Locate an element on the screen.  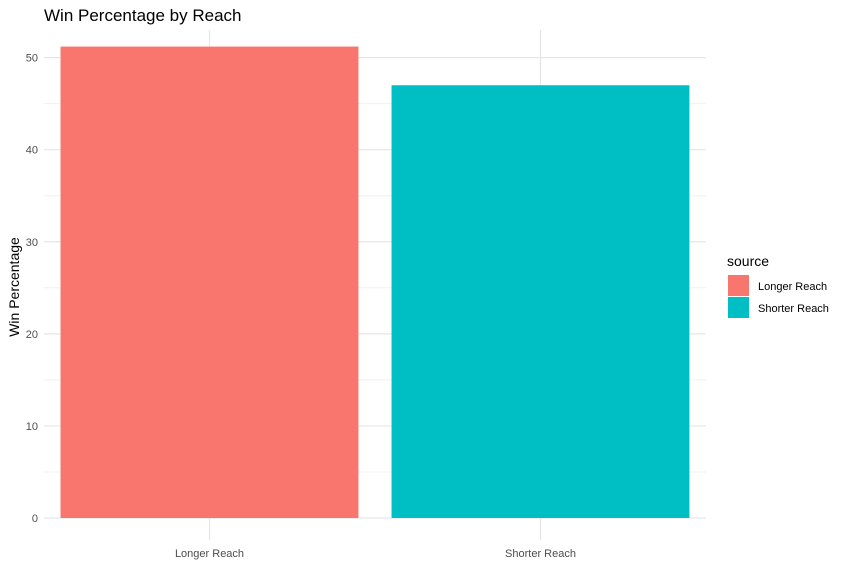
legend: source Longer Reach Shorter Reach is located at coordinates (778, 285).